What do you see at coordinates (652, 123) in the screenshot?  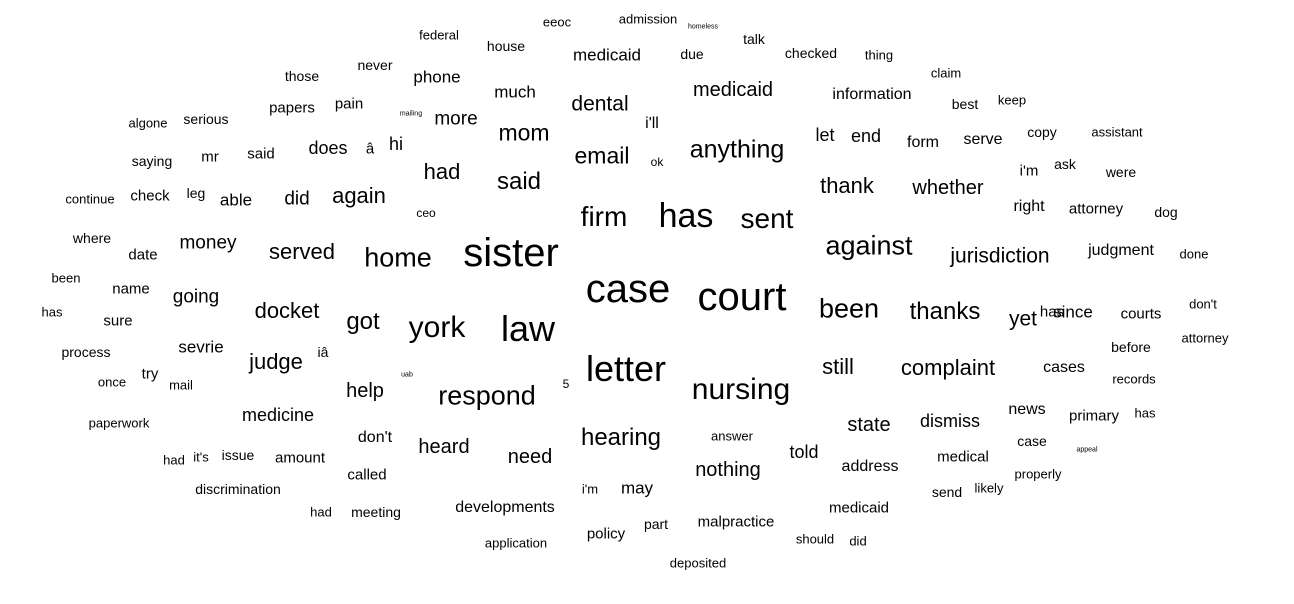 I see `cloud-word: i'll` at bounding box center [652, 123].